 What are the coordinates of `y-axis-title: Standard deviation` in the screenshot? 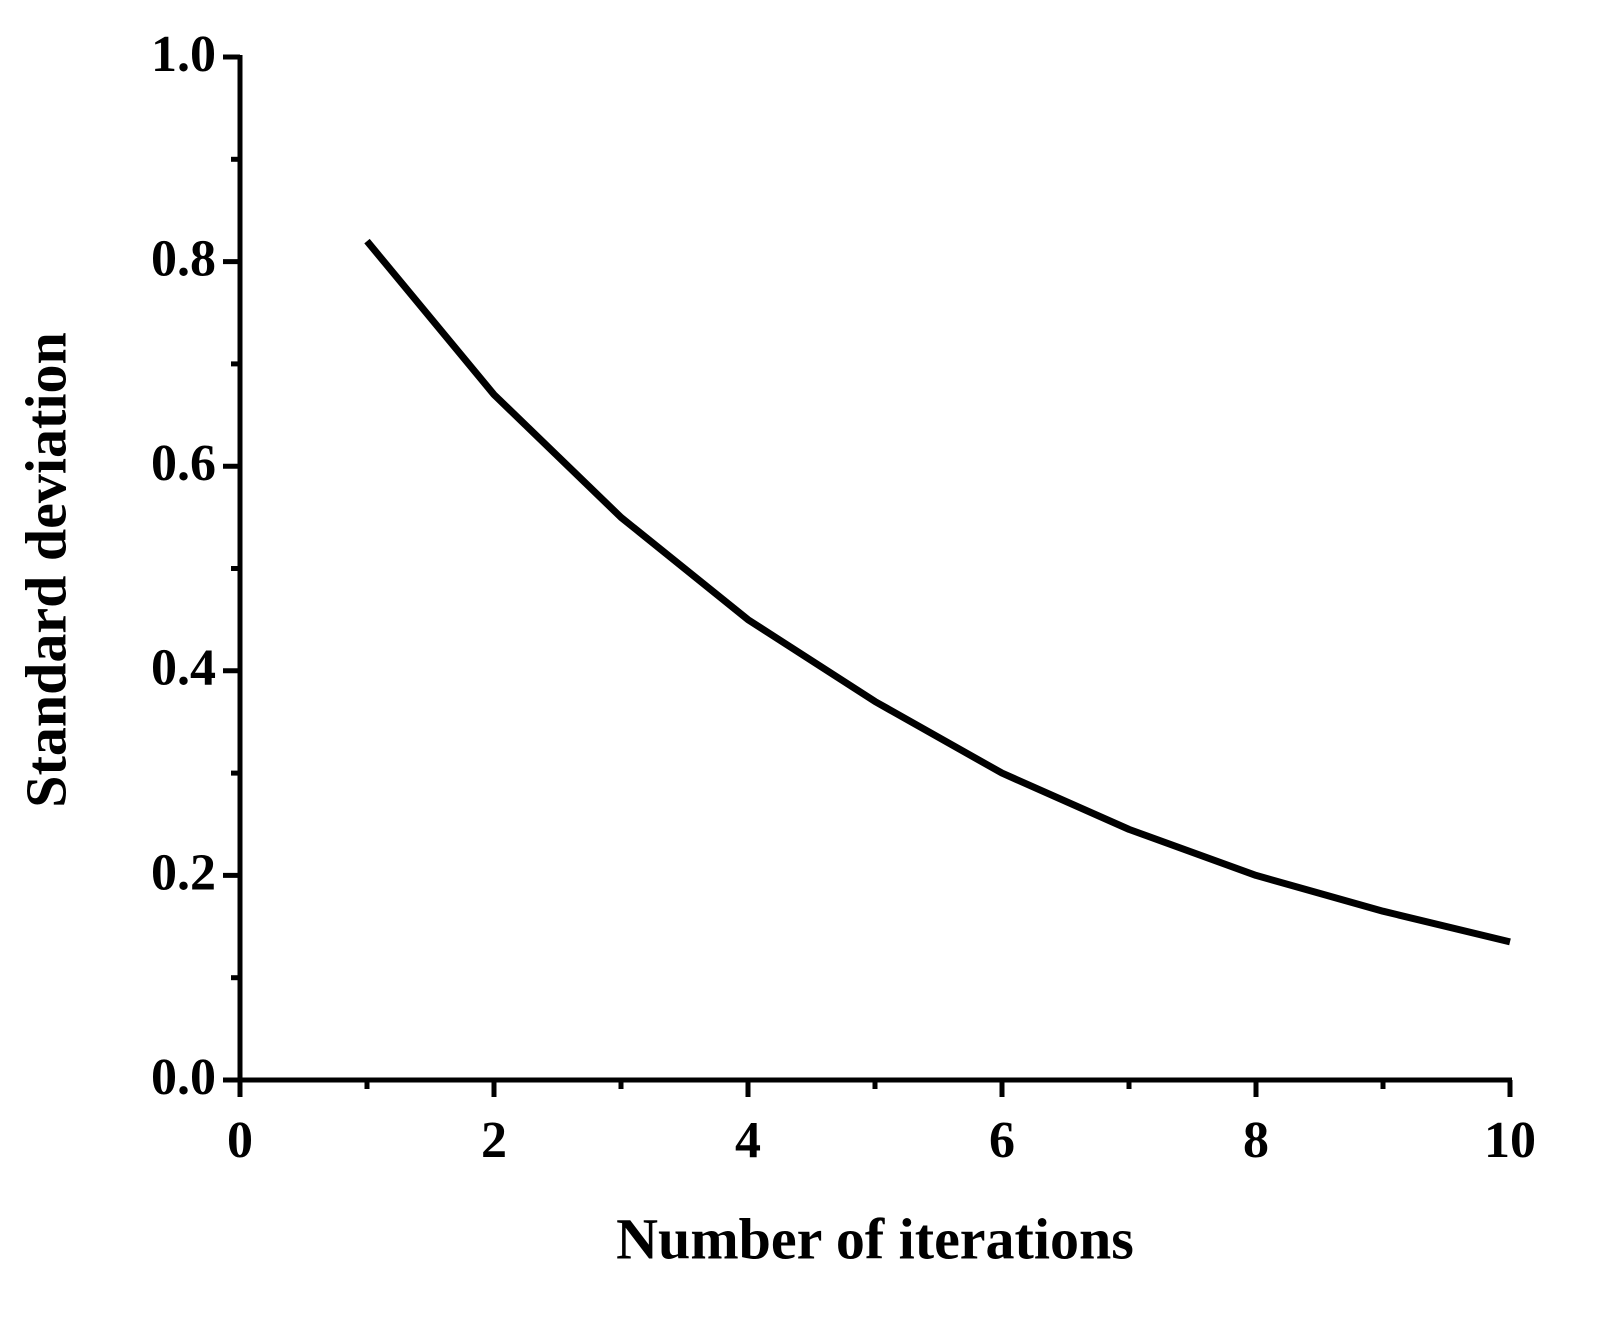 It's located at (45, 569).